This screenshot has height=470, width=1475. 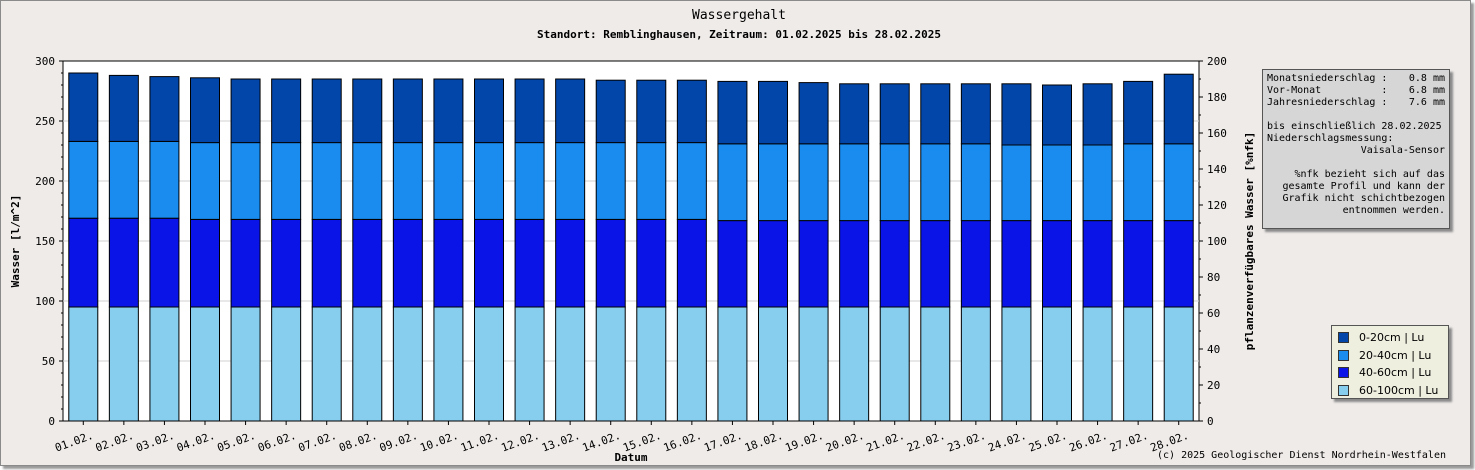 I want to click on jahres-label: Jahresniederschlag :, so click(x=1327, y=102).